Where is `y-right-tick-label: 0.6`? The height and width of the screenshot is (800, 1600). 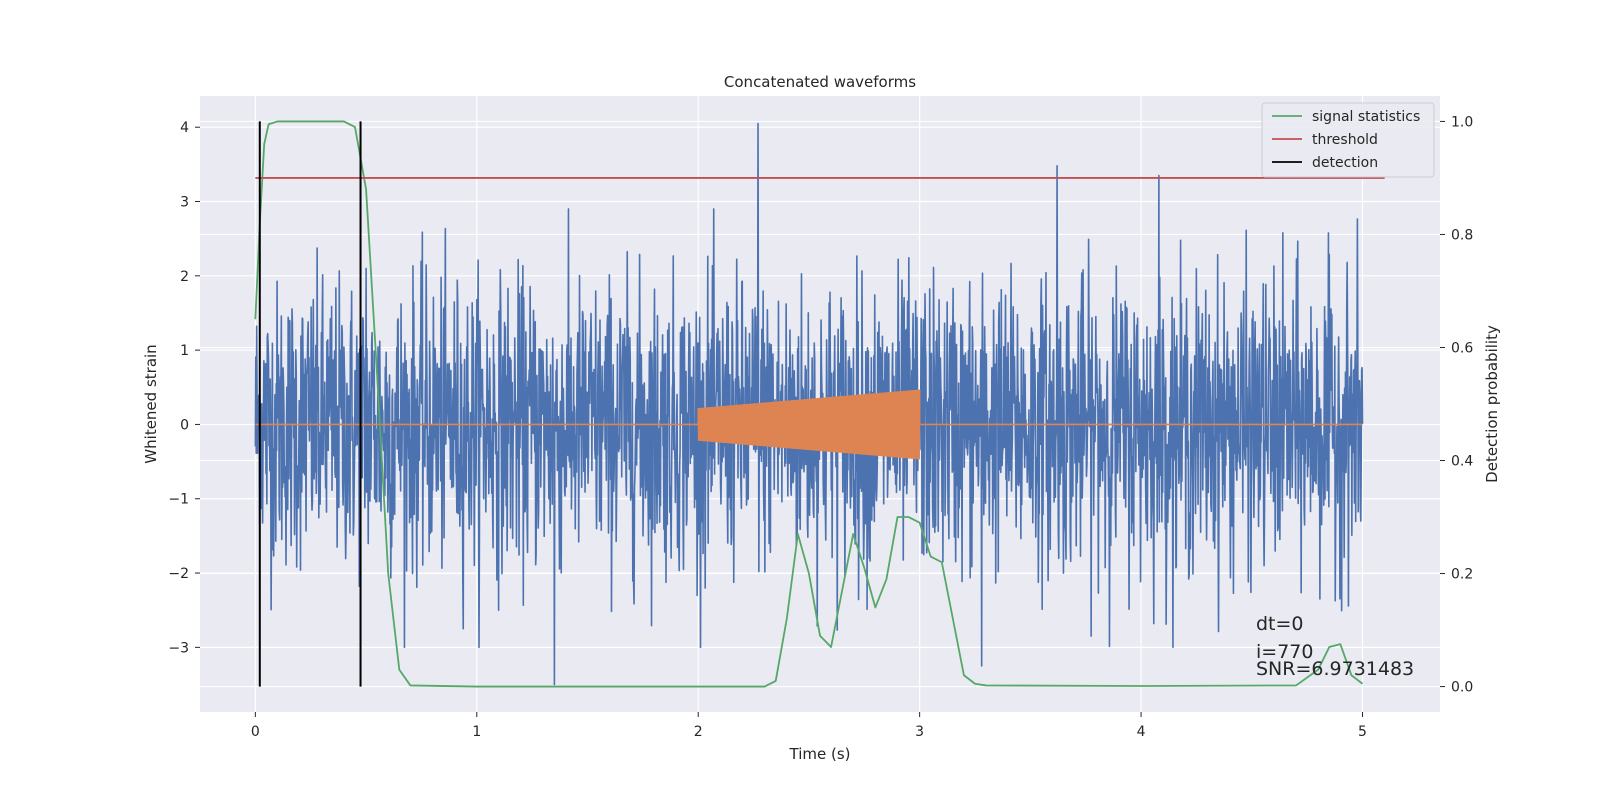 y-right-tick-label: 0.6 is located at coordinates (1462, 348).